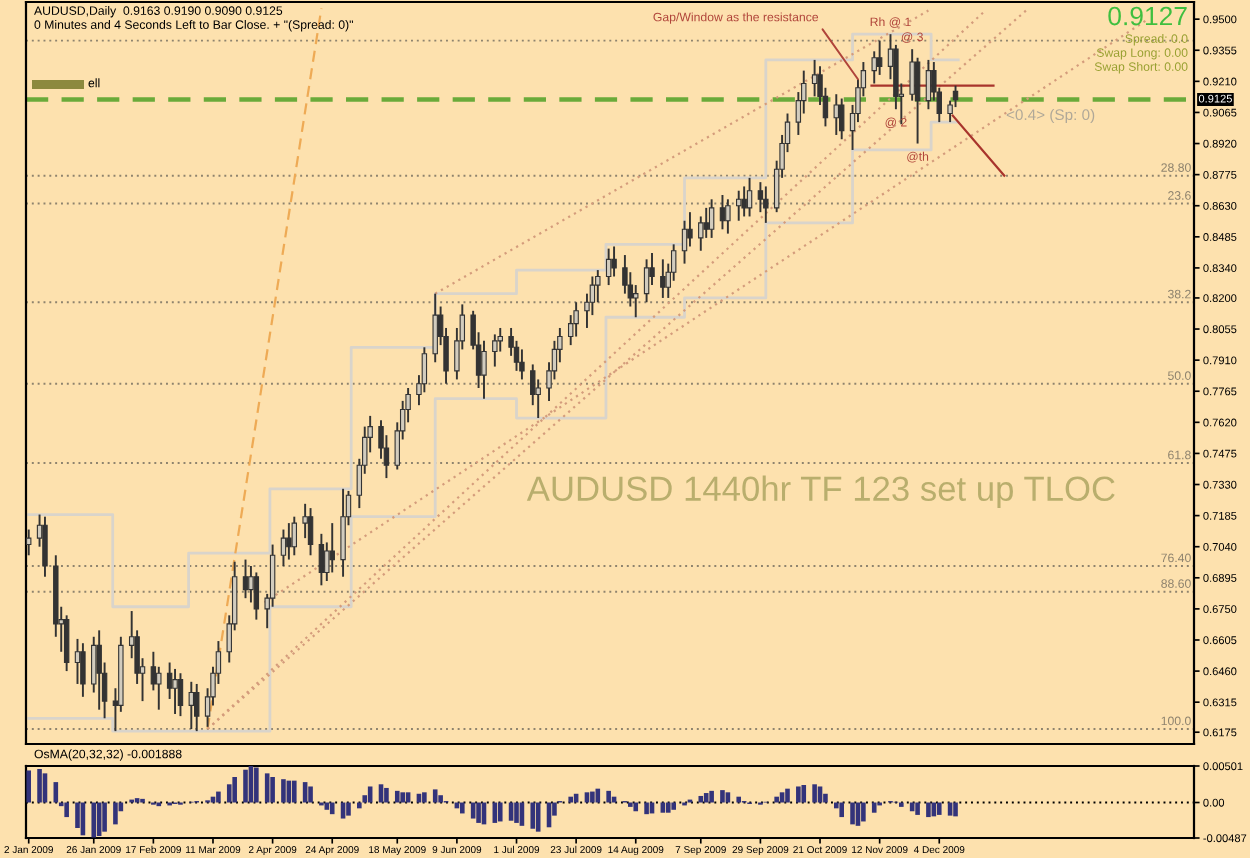 Image resolution: width=1250 pixels, height=858 pixels. I want to click on text: AUDUSD 1440hr TF 123 set up TLOC, so click(820, 491).